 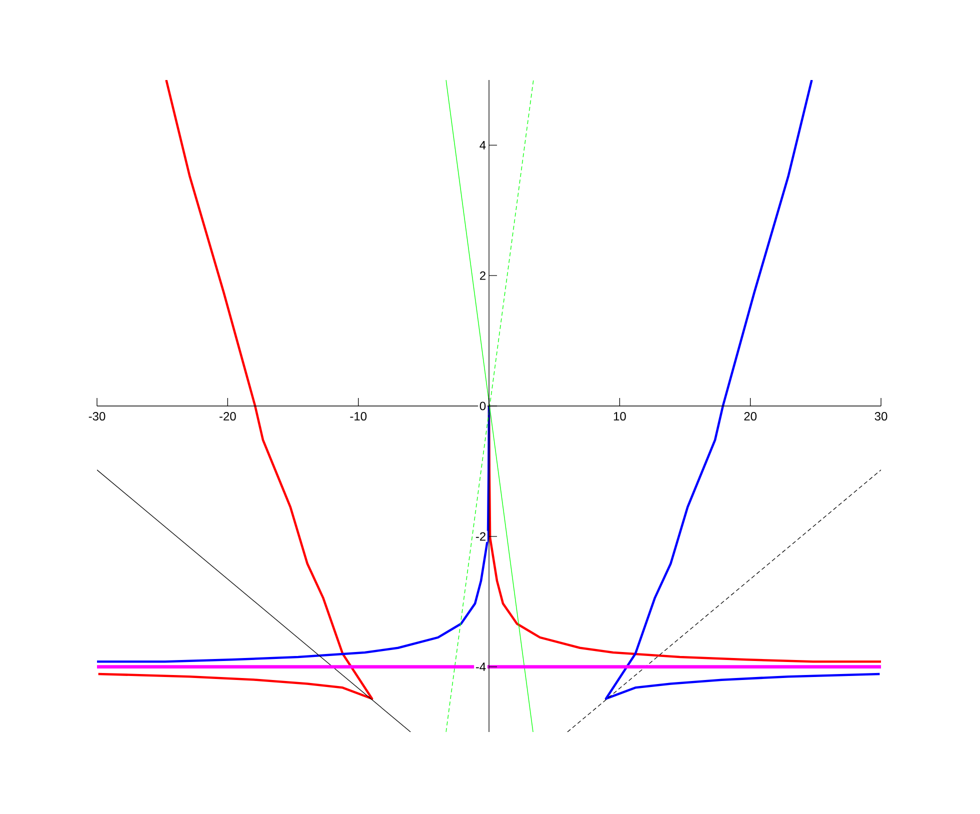 I want to click on y-tick-label: 0, so click(x=483, y=406).